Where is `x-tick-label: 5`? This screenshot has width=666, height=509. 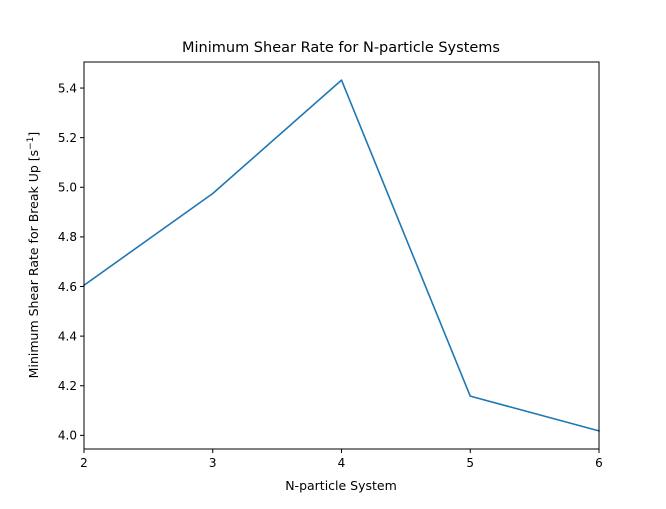 x-tick-label: 5 is located at coordinates (470, 463).